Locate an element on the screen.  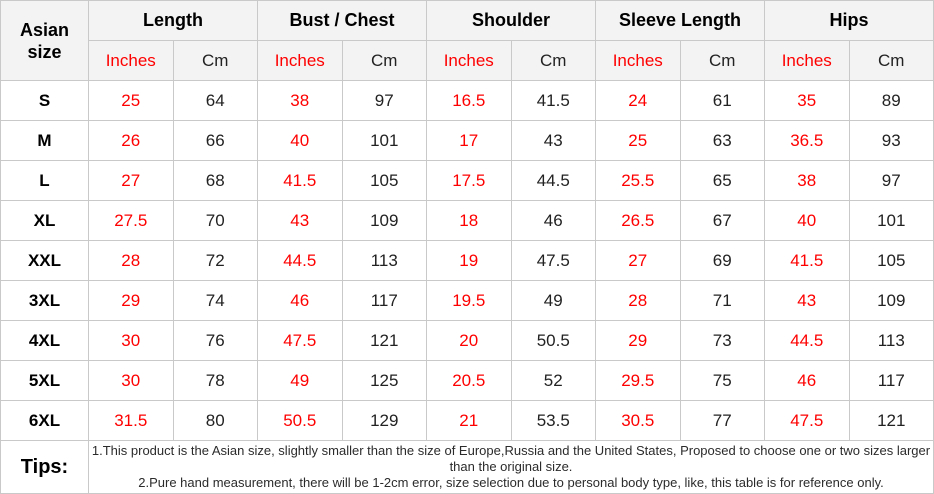
value-cell: 75 is located at coordinates (722, 380).